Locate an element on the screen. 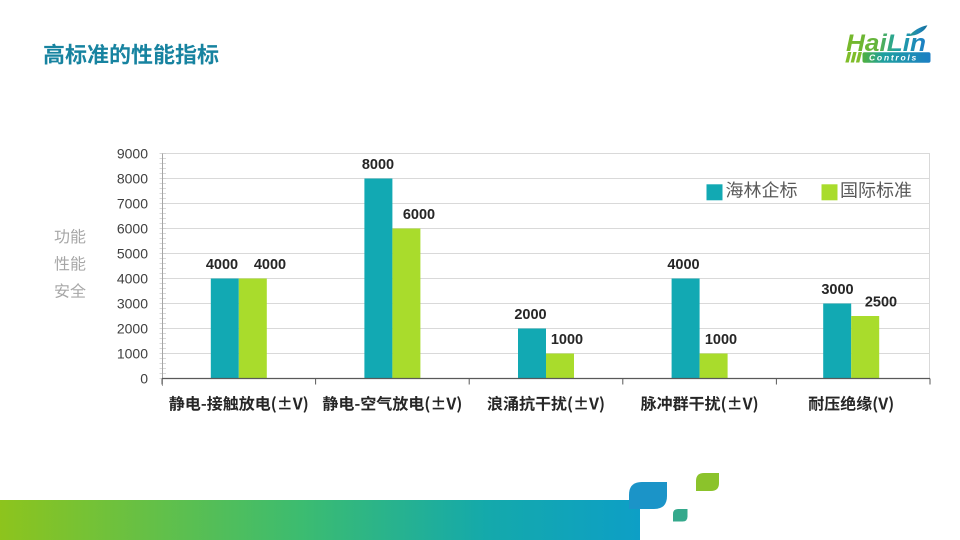  svg-text: 2500 is located at coordinates (881, 303).